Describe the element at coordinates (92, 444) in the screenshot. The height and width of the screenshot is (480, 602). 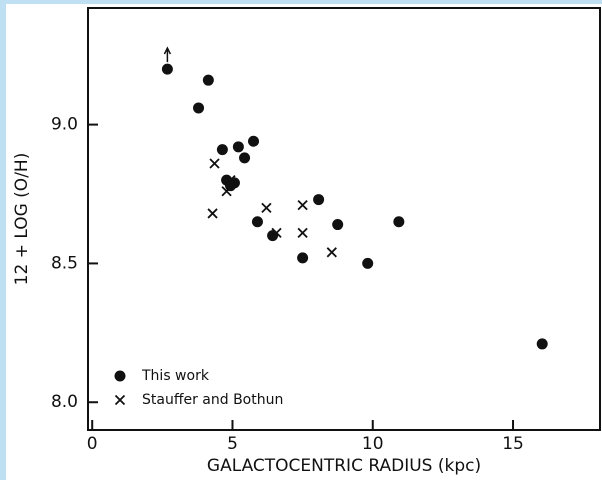
I see `x-tick-label: 0` at that location.